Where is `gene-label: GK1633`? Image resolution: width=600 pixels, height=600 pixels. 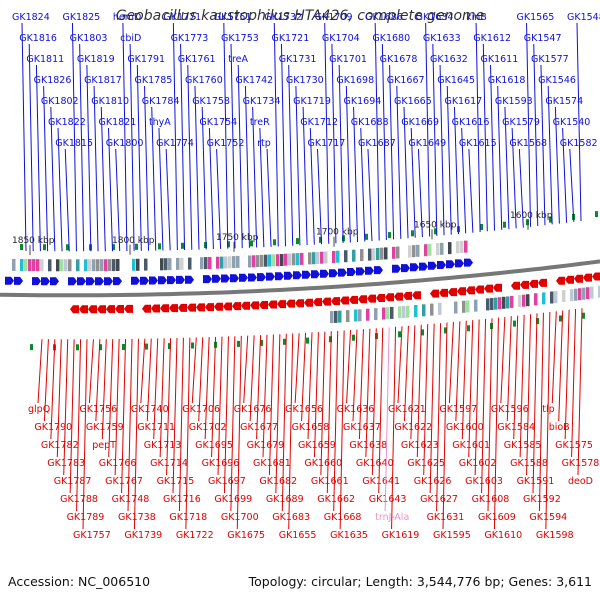 gene-label: GK1633 is located at coordinates (442, 38).